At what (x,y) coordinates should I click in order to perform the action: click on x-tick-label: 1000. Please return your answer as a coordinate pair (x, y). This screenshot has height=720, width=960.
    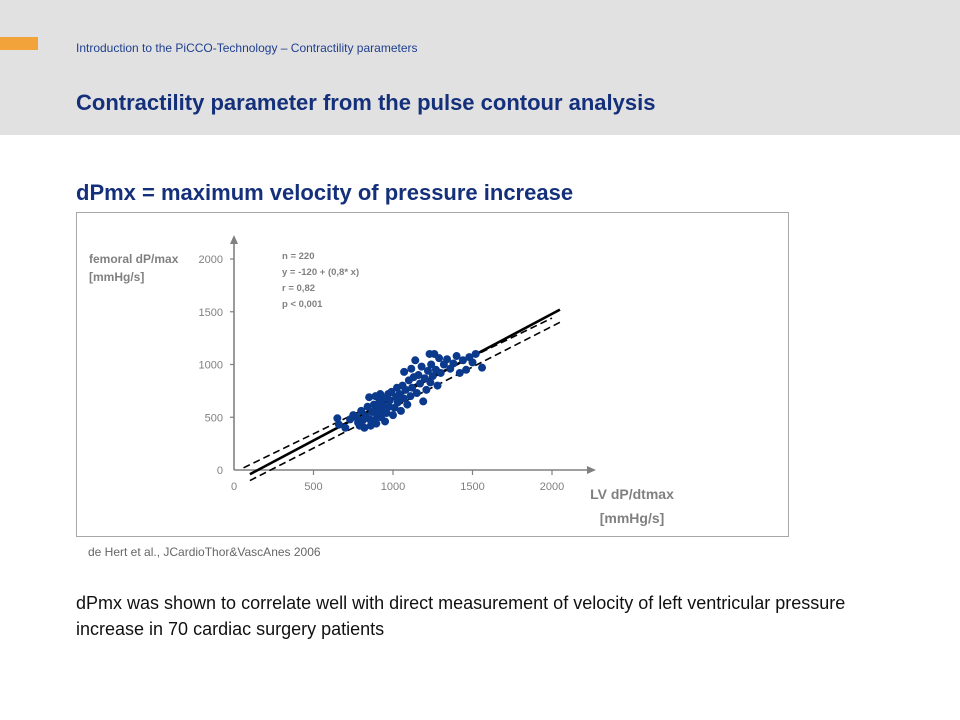
    Looking at the image, I should click on (393, 487).